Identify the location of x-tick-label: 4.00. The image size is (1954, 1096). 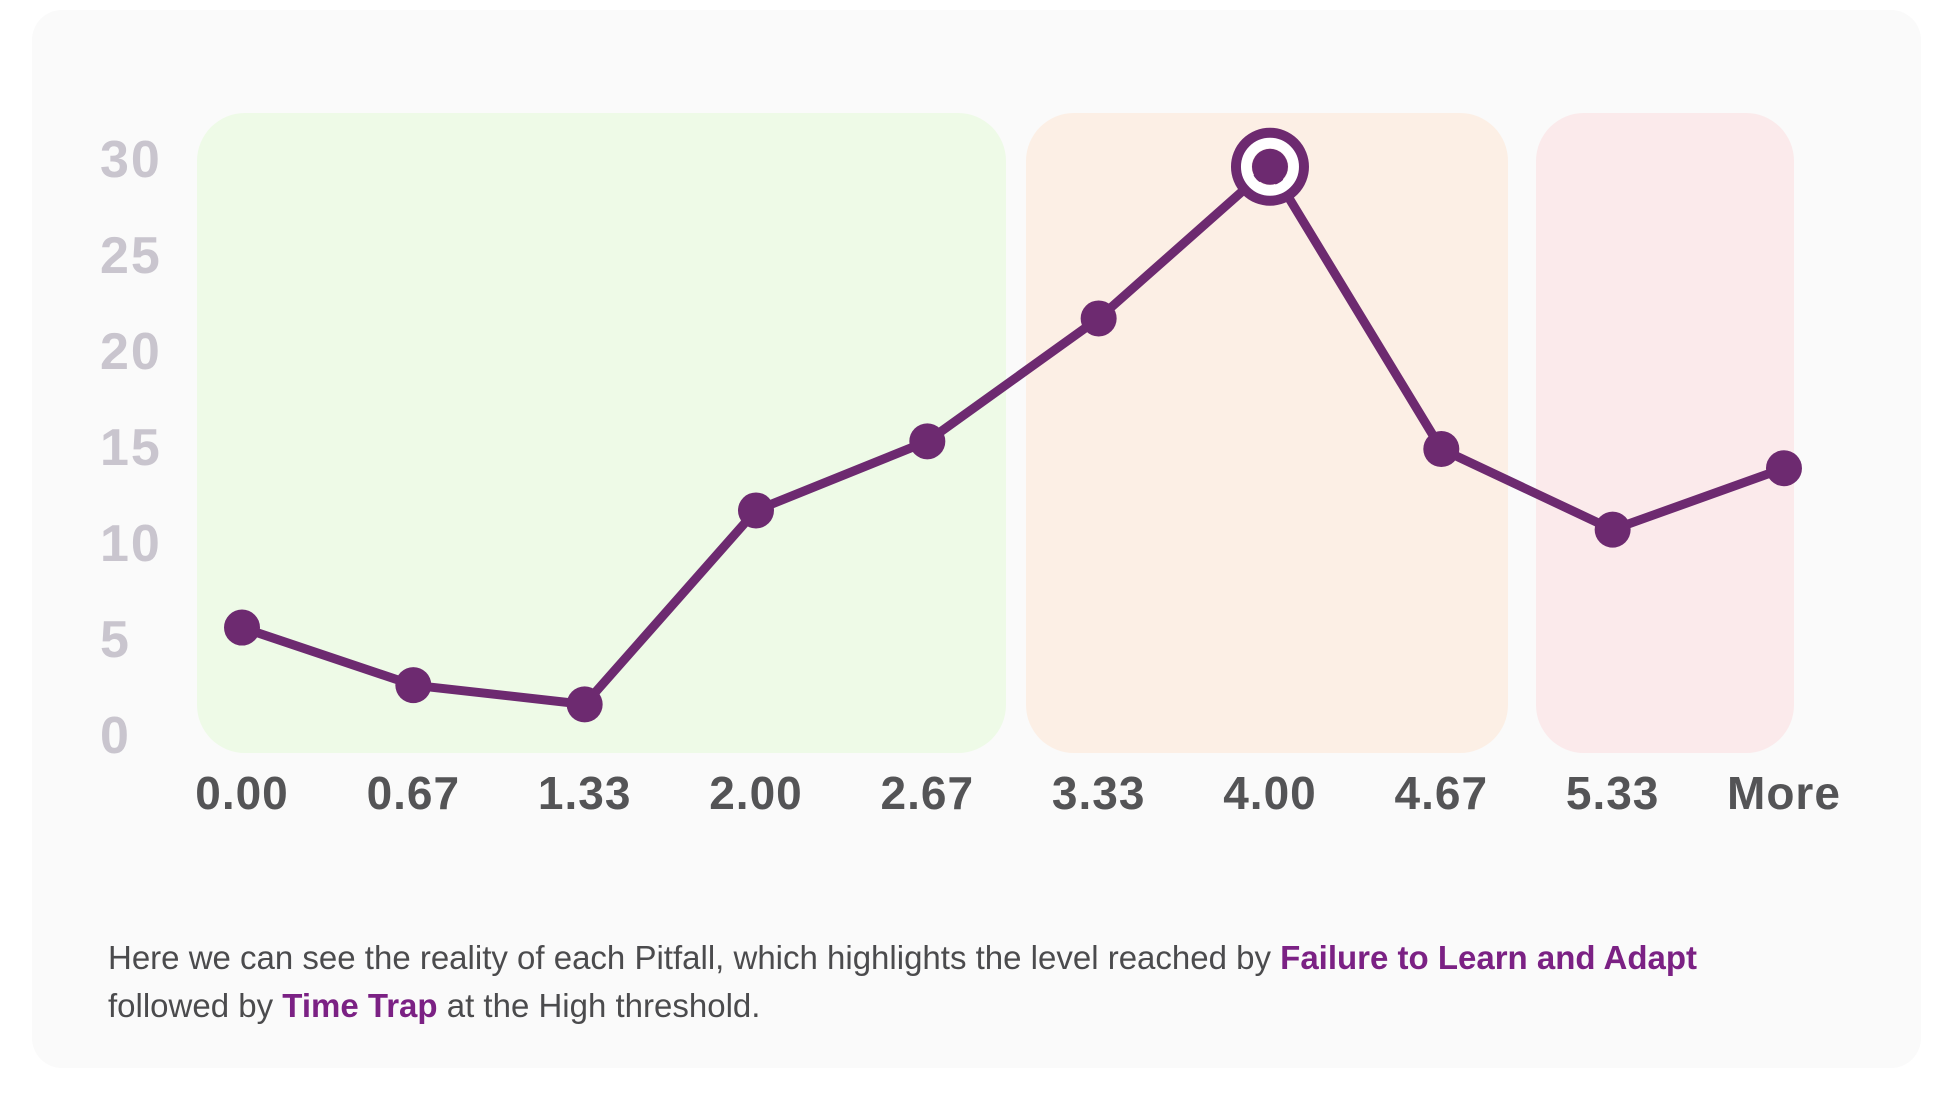
(1270, 793).